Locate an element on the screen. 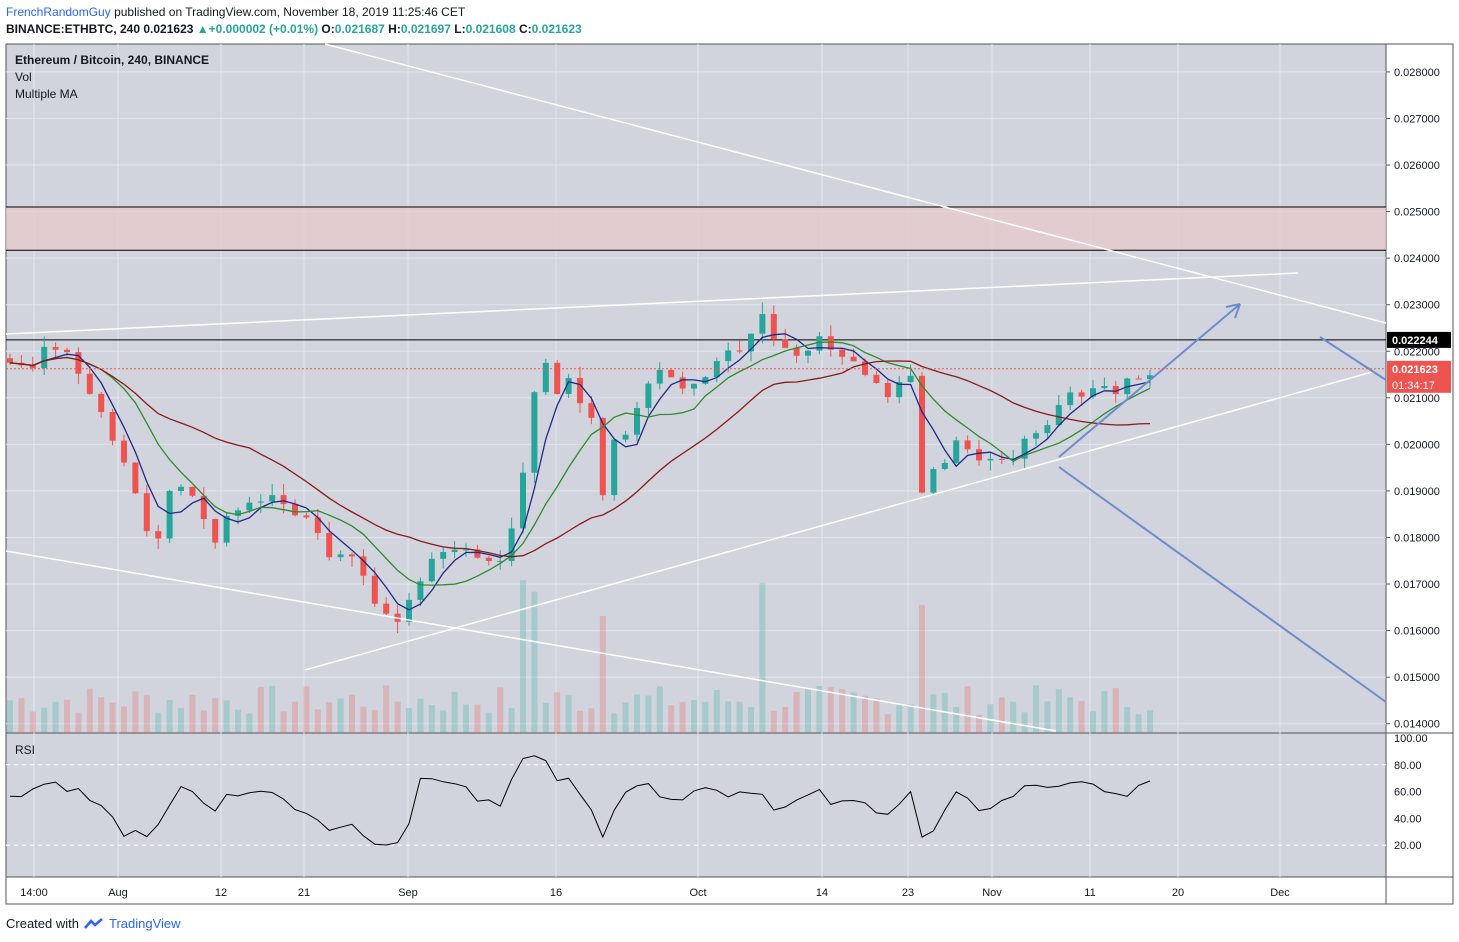  rsi-tick-label: 80.00 is located at coordinates (1408, 766).